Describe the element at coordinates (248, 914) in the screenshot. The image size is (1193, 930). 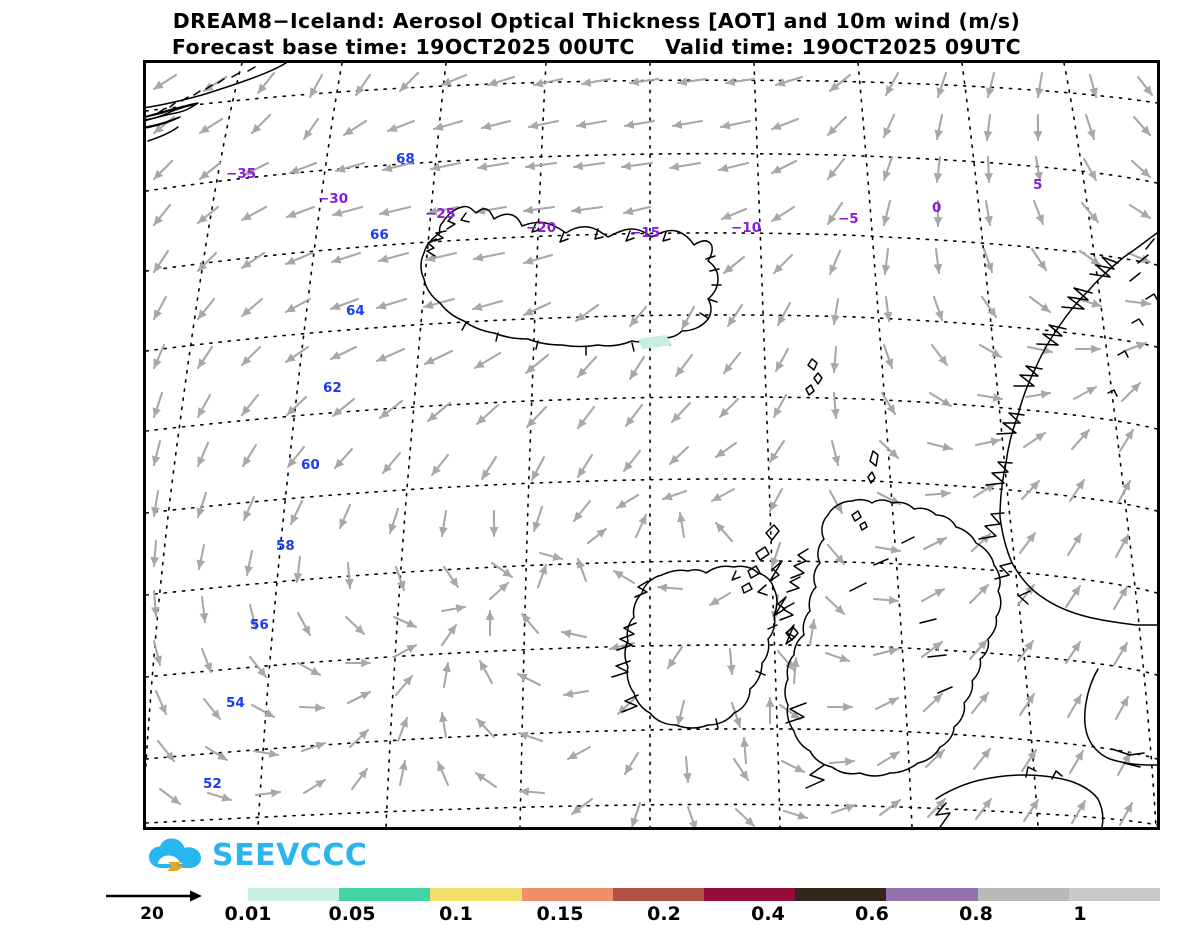
I see `colorbar-tick-0: 0.01` at that location.